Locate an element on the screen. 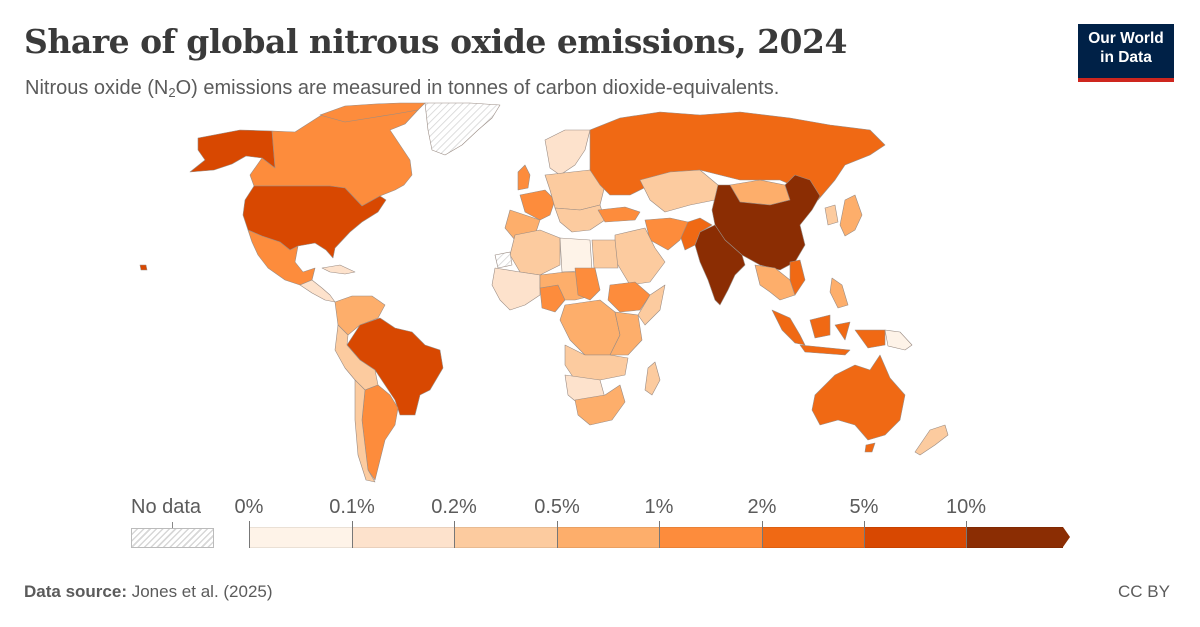 Image resolution: width=1200 pixels, height=627 pixels. region-north-africa-west is located at coordinates (535, 252).